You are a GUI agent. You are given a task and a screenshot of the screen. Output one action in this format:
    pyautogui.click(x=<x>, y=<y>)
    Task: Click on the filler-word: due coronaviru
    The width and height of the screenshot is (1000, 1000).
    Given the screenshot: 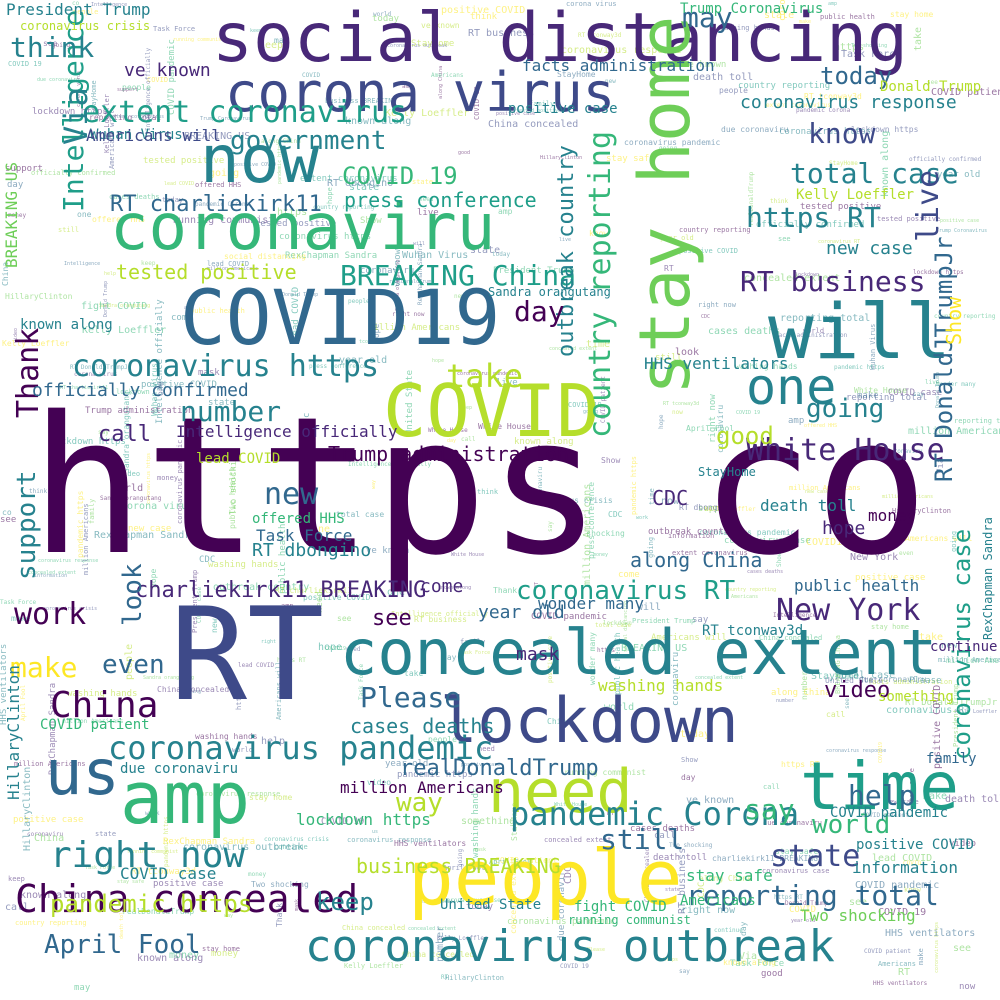 What is the action you would take?
    pyautogui.click(x=755, y=129)
    